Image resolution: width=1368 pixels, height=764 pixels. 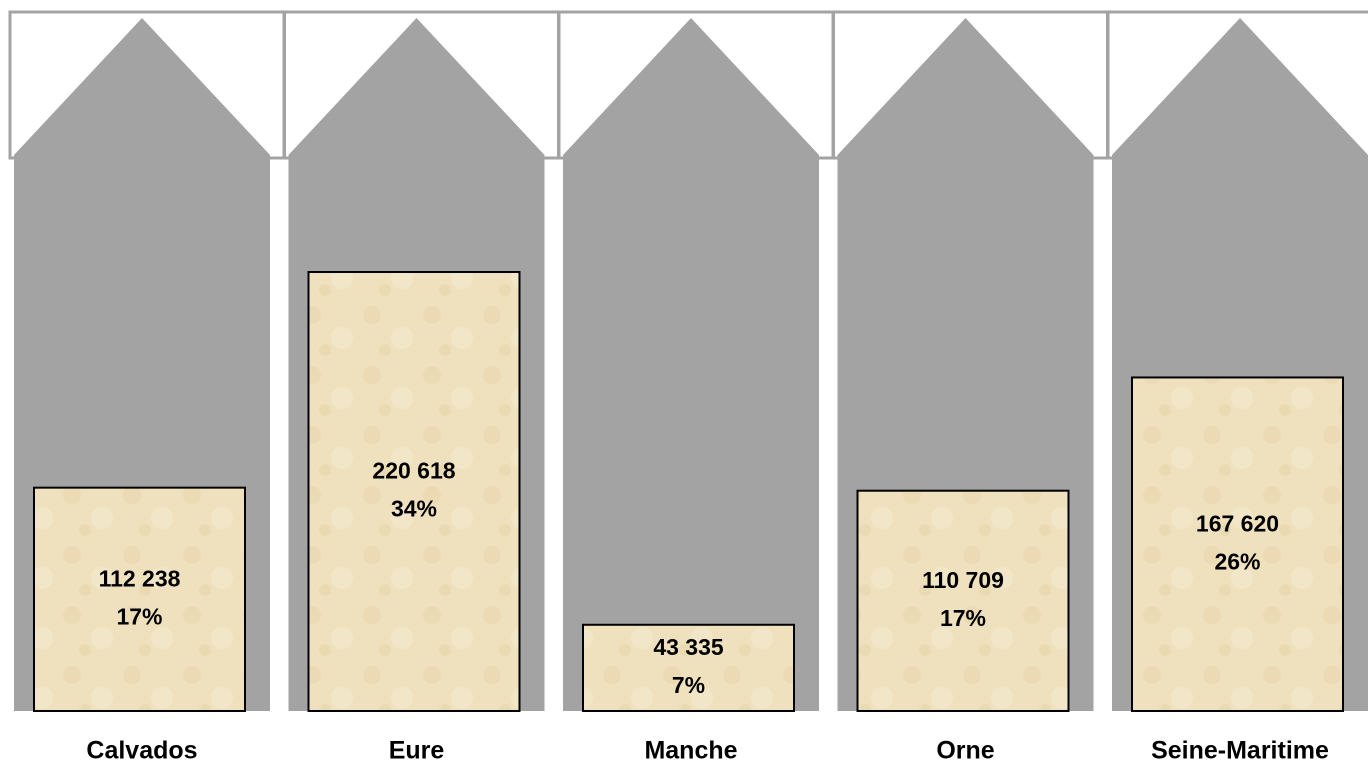 I want to click on x-tick-label: Calvados, so click(x=141, y=750).